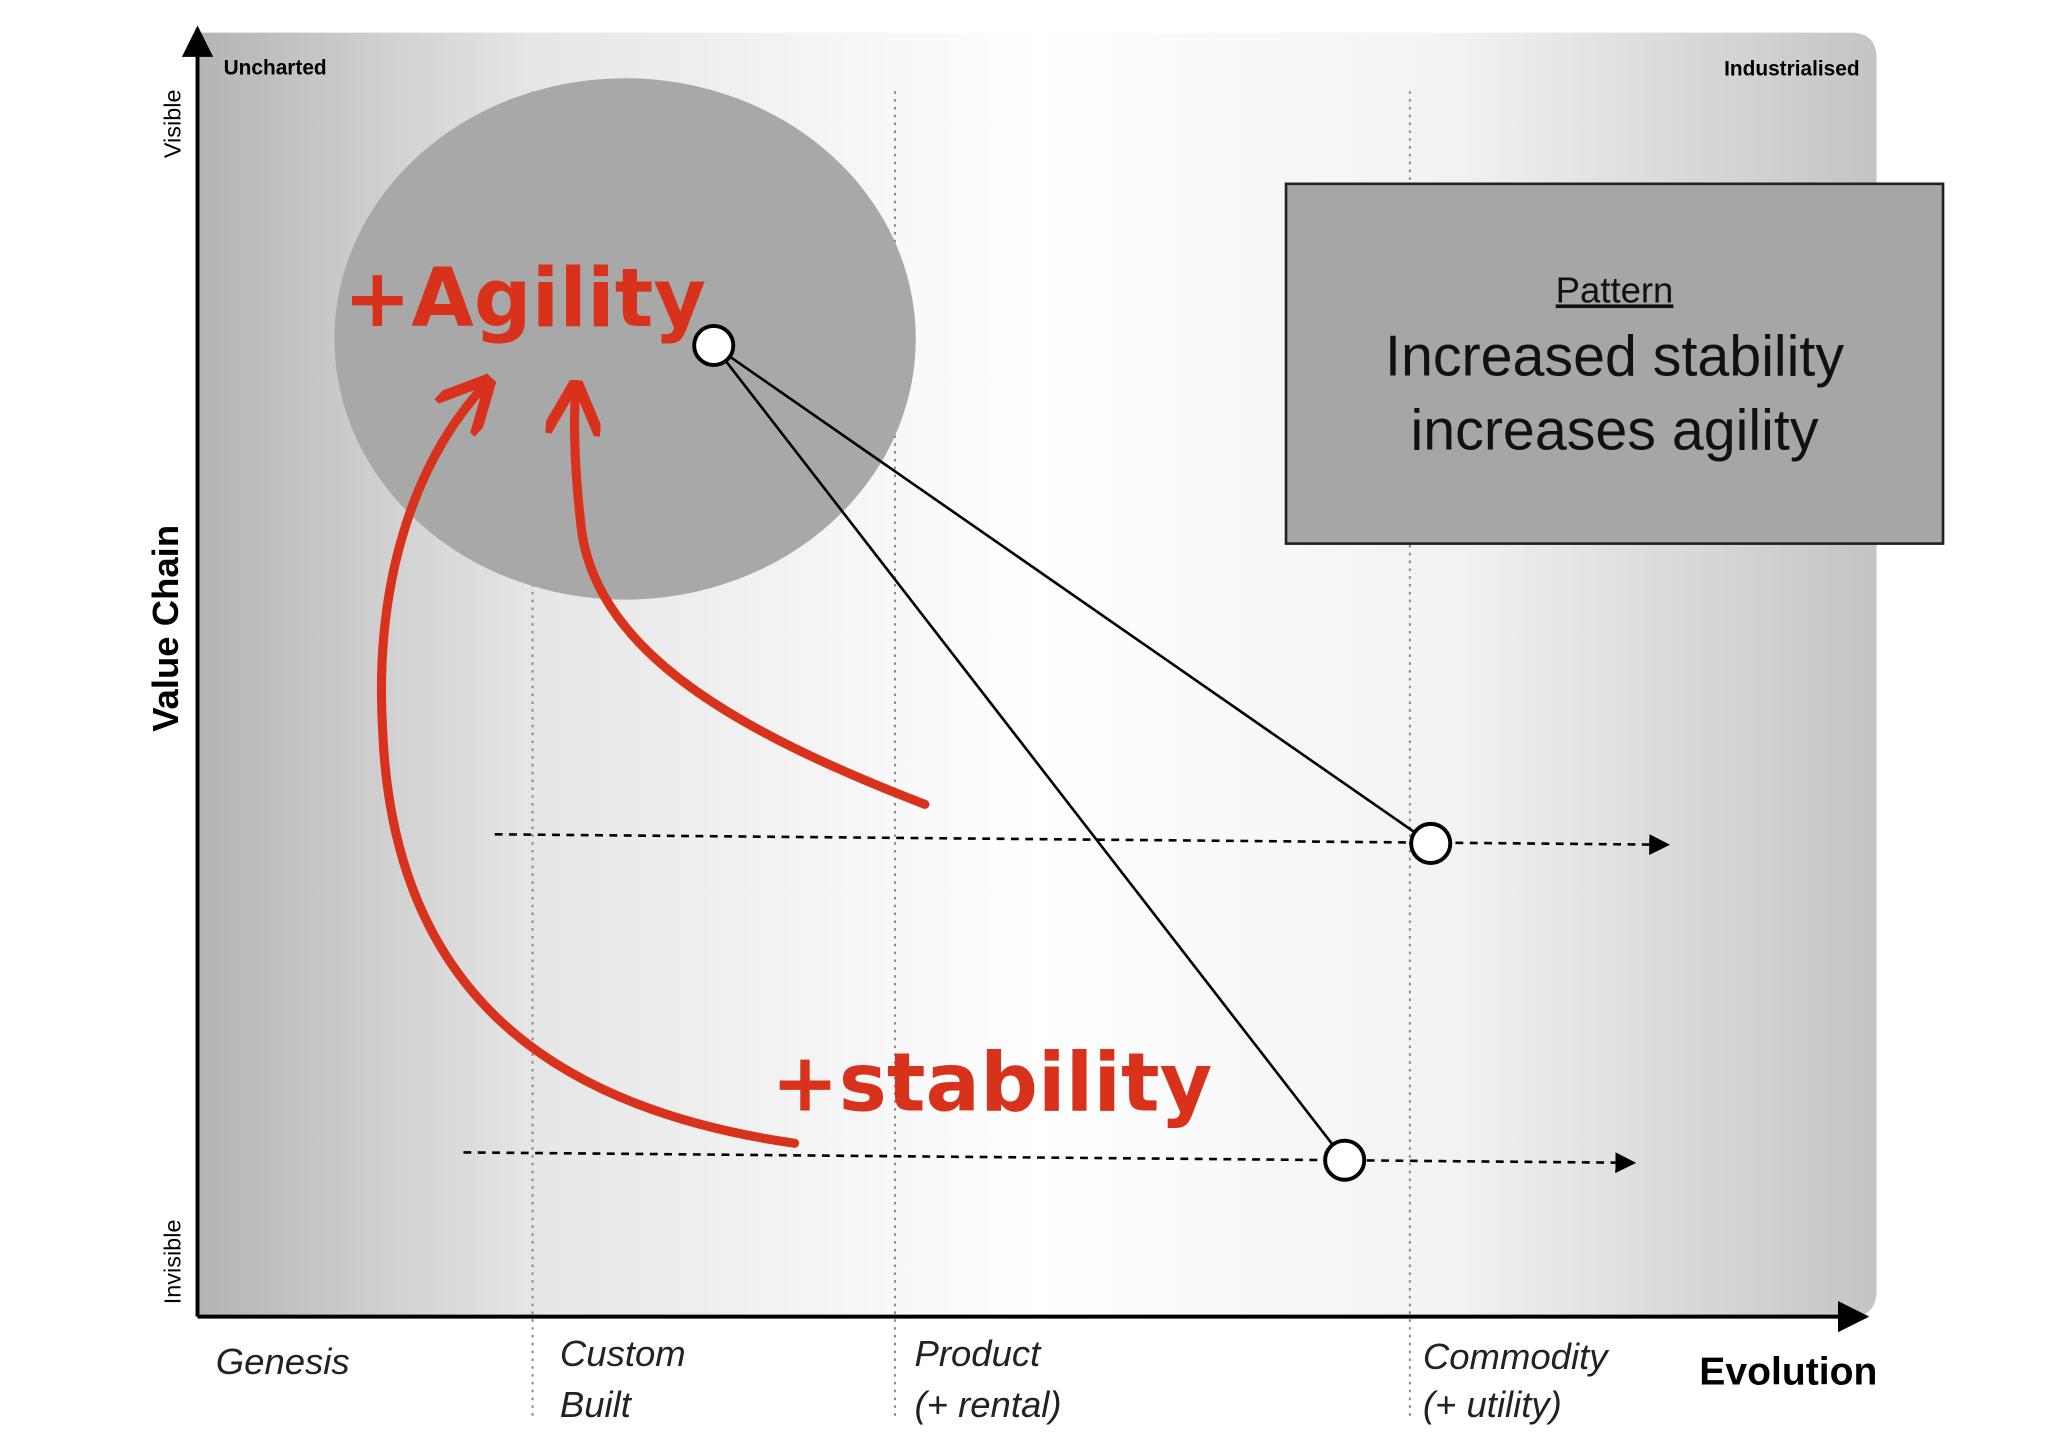  What do you see at coordinates (1615, 289) in the screenshot?
I see `pattern-heading: Pattern` at bounding box center [1615, 289].